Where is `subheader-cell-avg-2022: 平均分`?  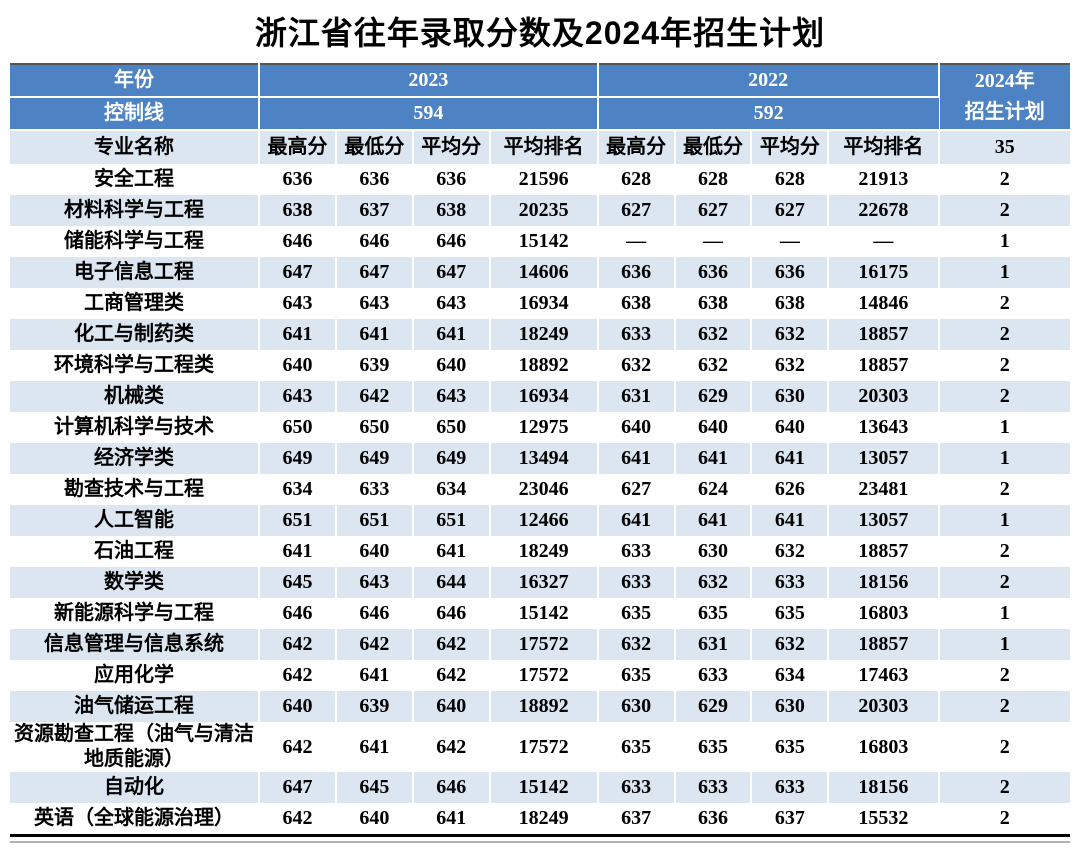
subheader-cell-avg-2022: 平均分 is located at coordinates (790, 147).